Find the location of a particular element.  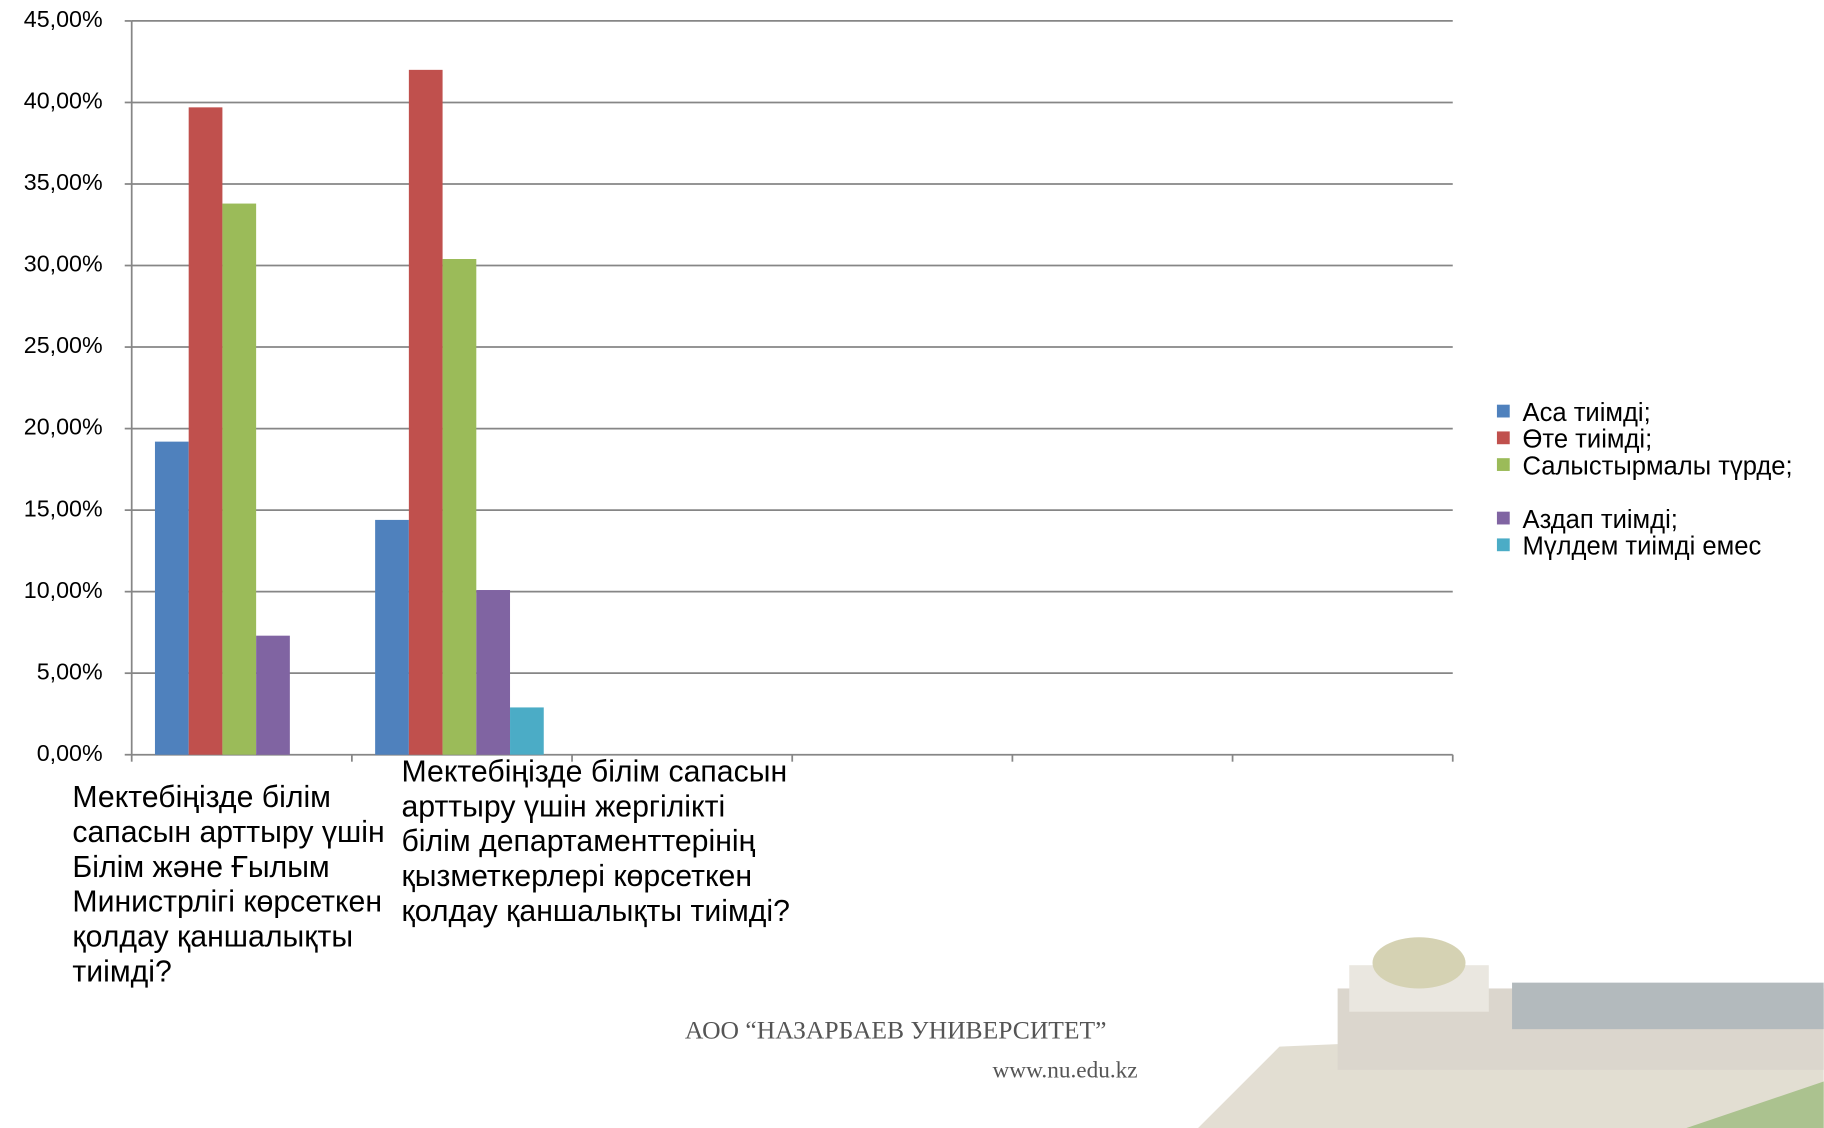

legend-label-box: Аса тиімді; is located at coordinates (1586, 412).